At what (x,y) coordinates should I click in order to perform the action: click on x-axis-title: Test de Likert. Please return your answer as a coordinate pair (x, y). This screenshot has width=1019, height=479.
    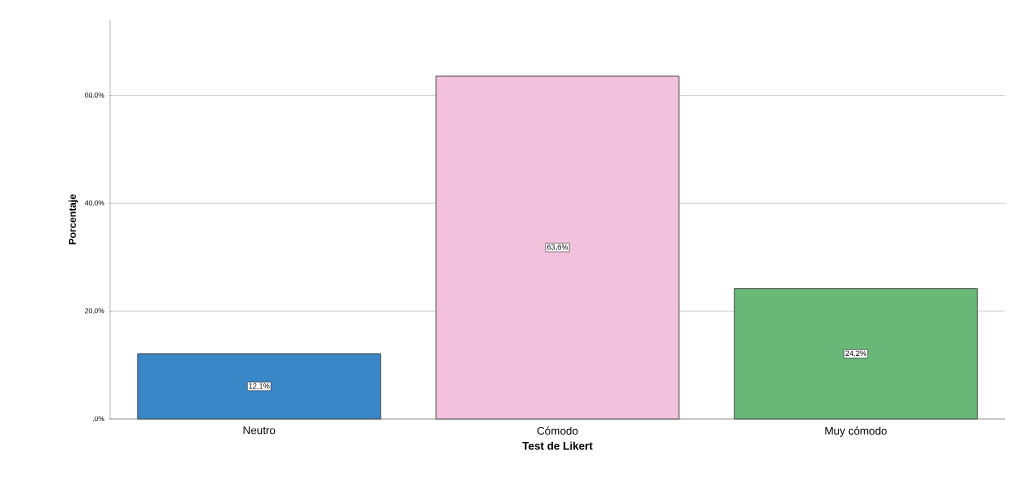
    Looking at the image, I should click on (557, 445).